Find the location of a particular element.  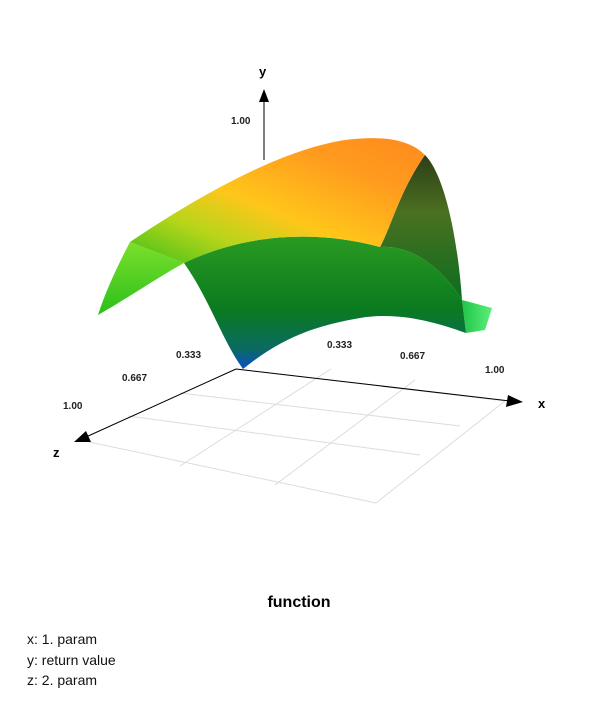

z-tick-label: 1.00 is located at coordinates (73, 406).